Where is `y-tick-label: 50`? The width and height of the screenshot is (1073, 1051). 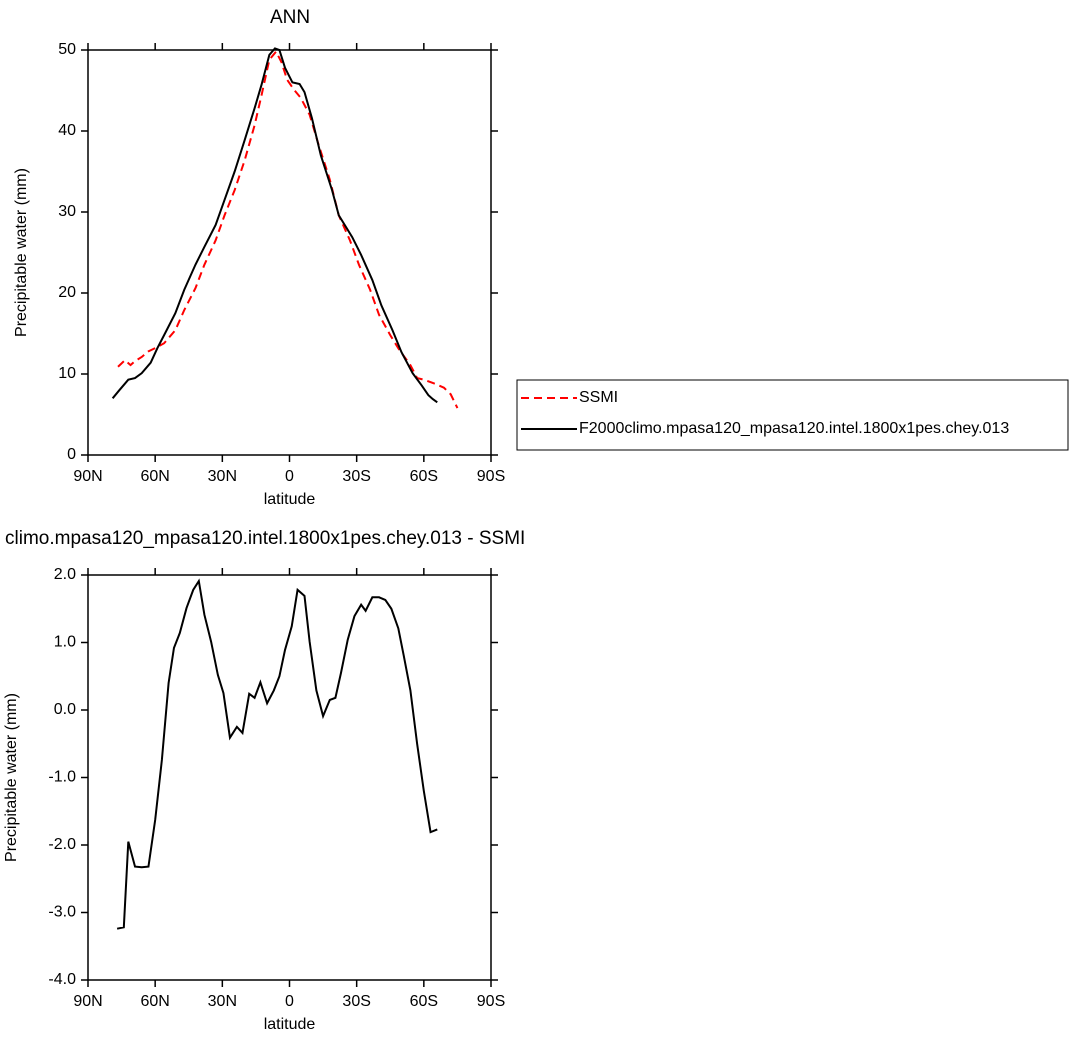 y-tick-label: 50 is located at coordinates (67, 49).